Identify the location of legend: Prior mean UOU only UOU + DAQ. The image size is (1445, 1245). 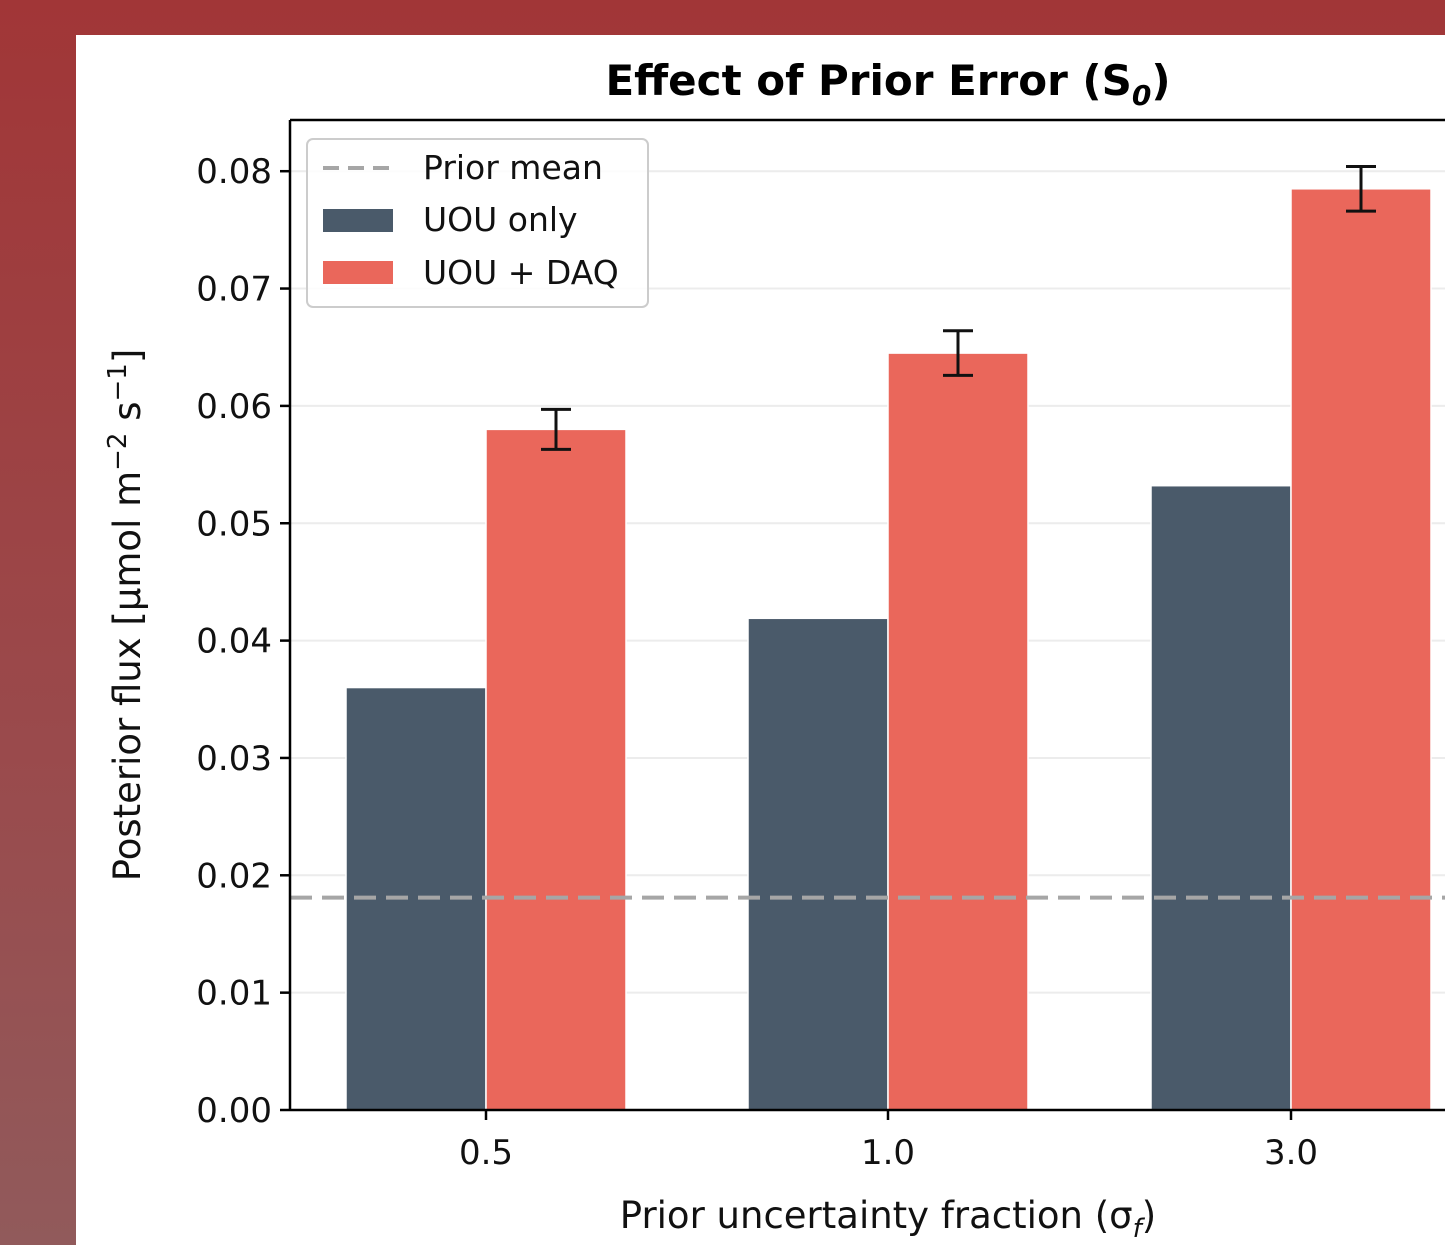
(477, 223).